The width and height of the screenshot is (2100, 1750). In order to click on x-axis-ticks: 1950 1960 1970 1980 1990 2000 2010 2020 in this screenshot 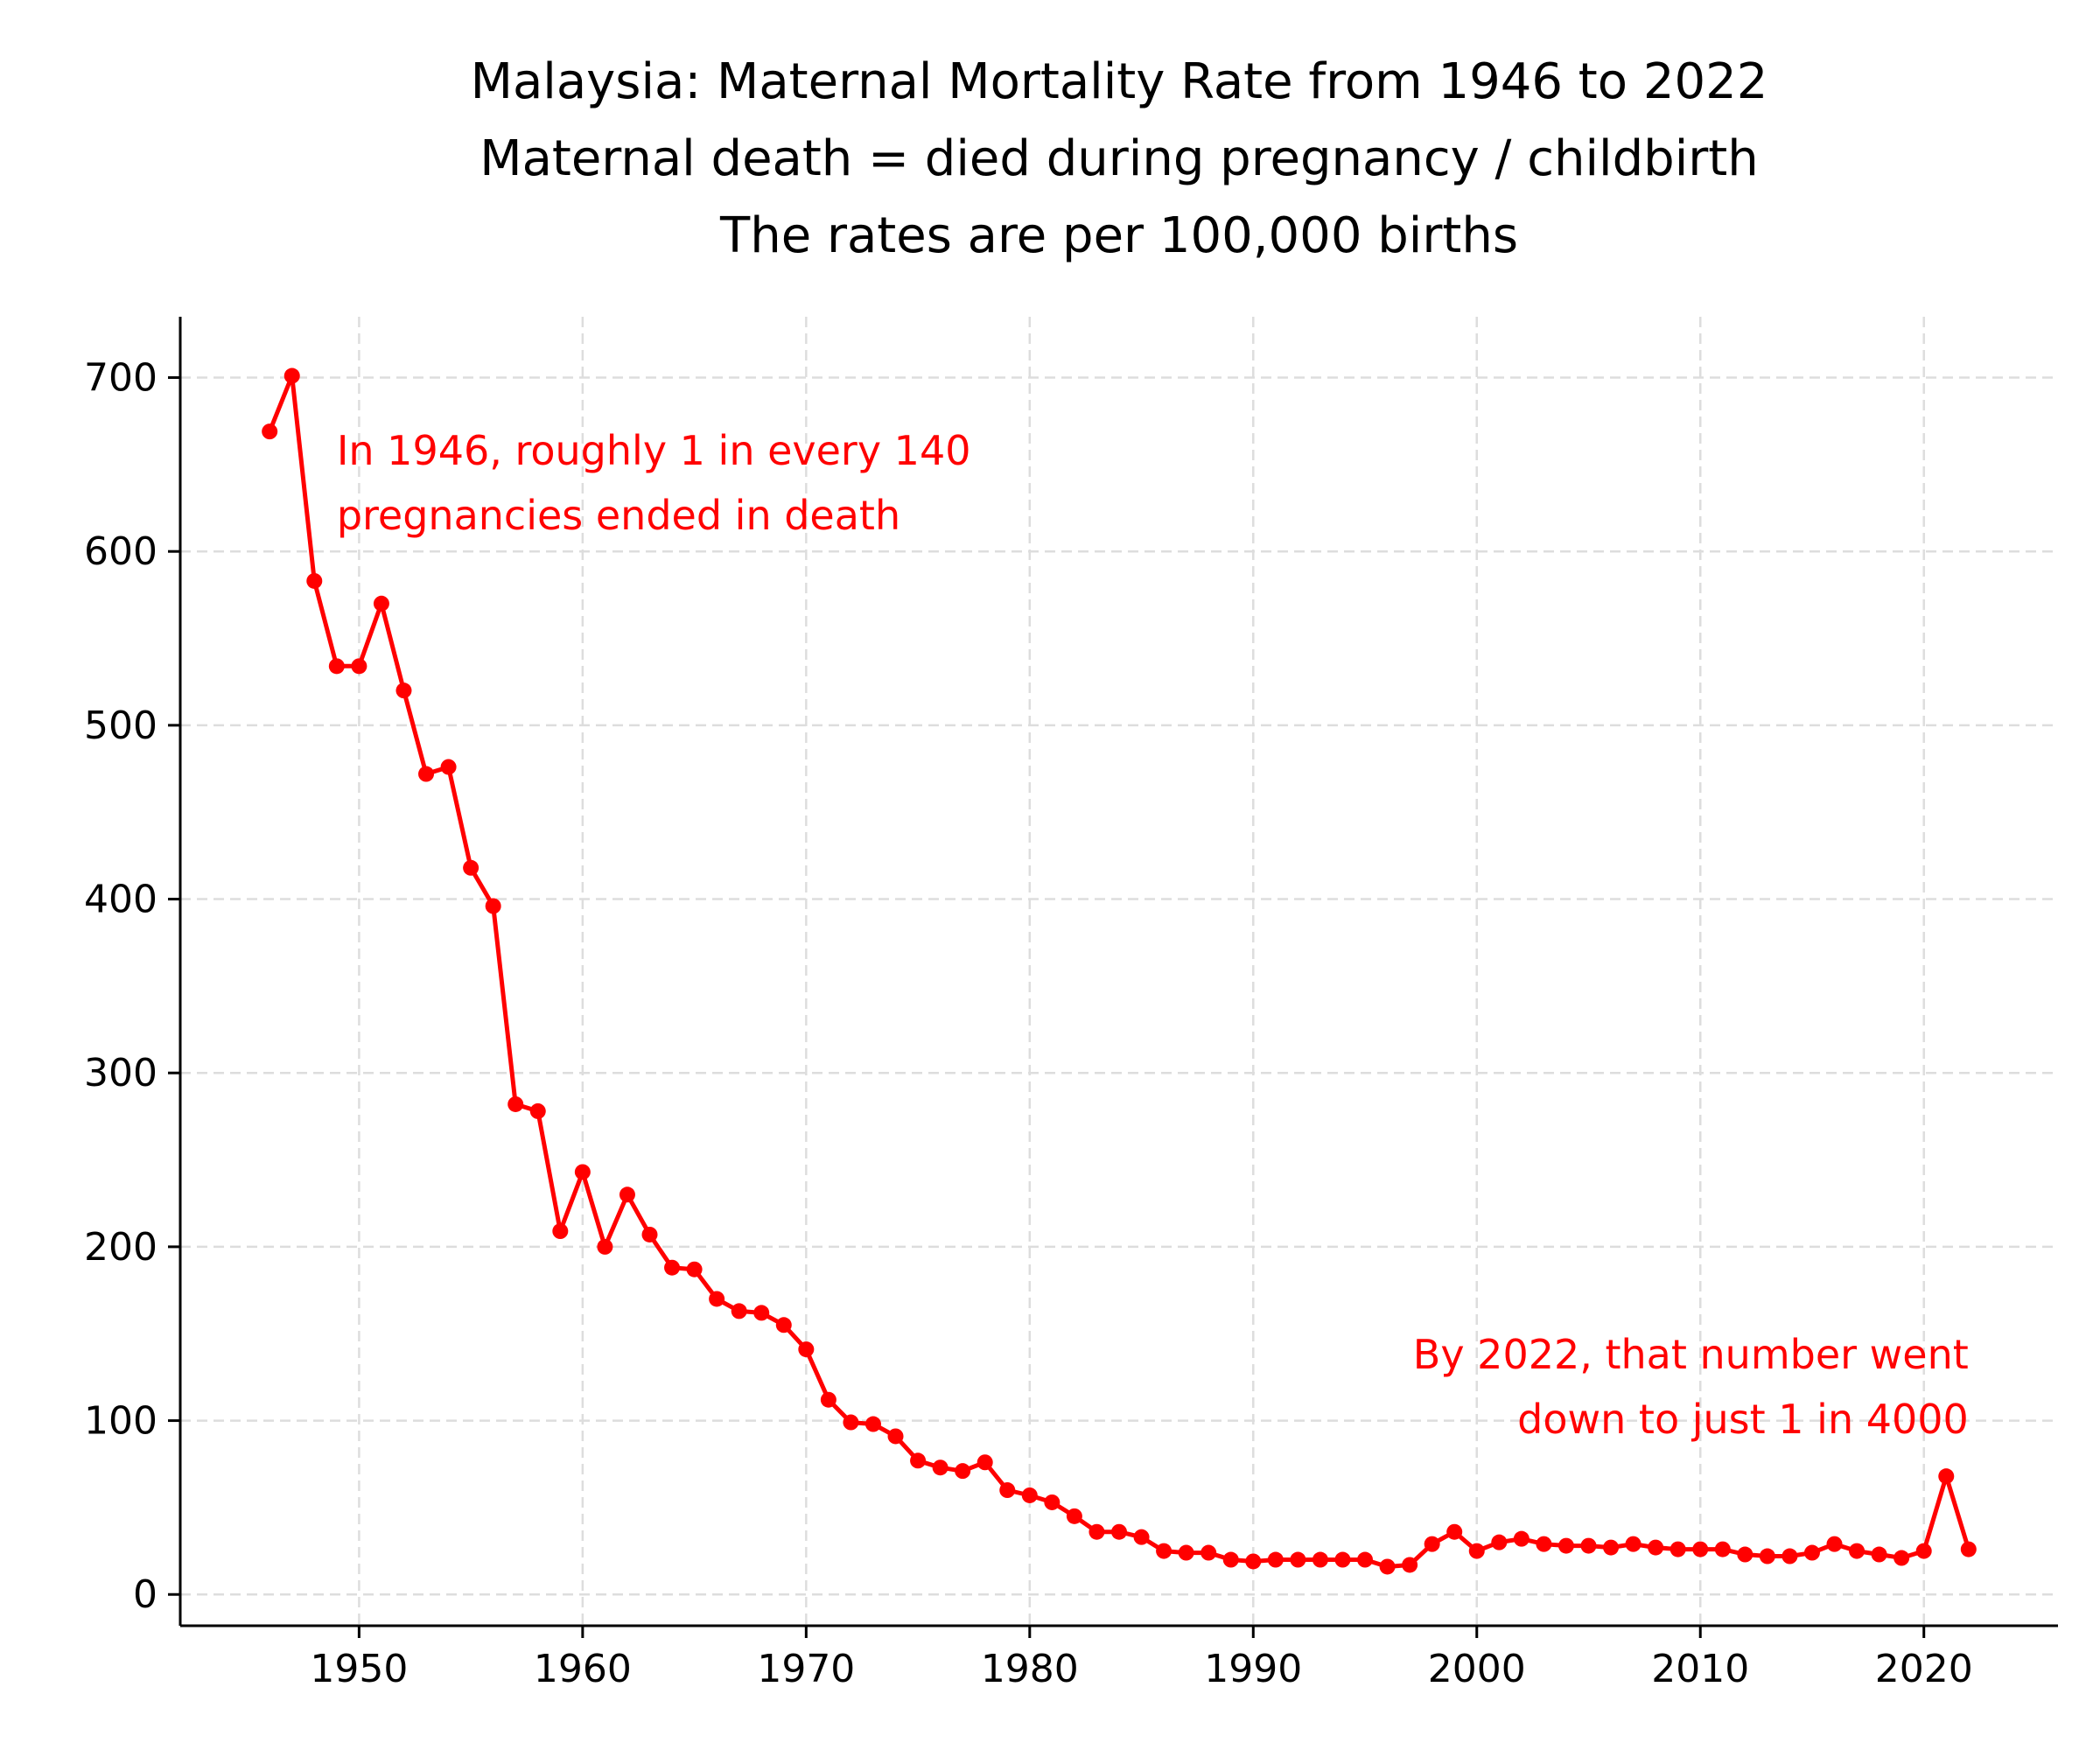, I will do `click(1141, 1658)`.